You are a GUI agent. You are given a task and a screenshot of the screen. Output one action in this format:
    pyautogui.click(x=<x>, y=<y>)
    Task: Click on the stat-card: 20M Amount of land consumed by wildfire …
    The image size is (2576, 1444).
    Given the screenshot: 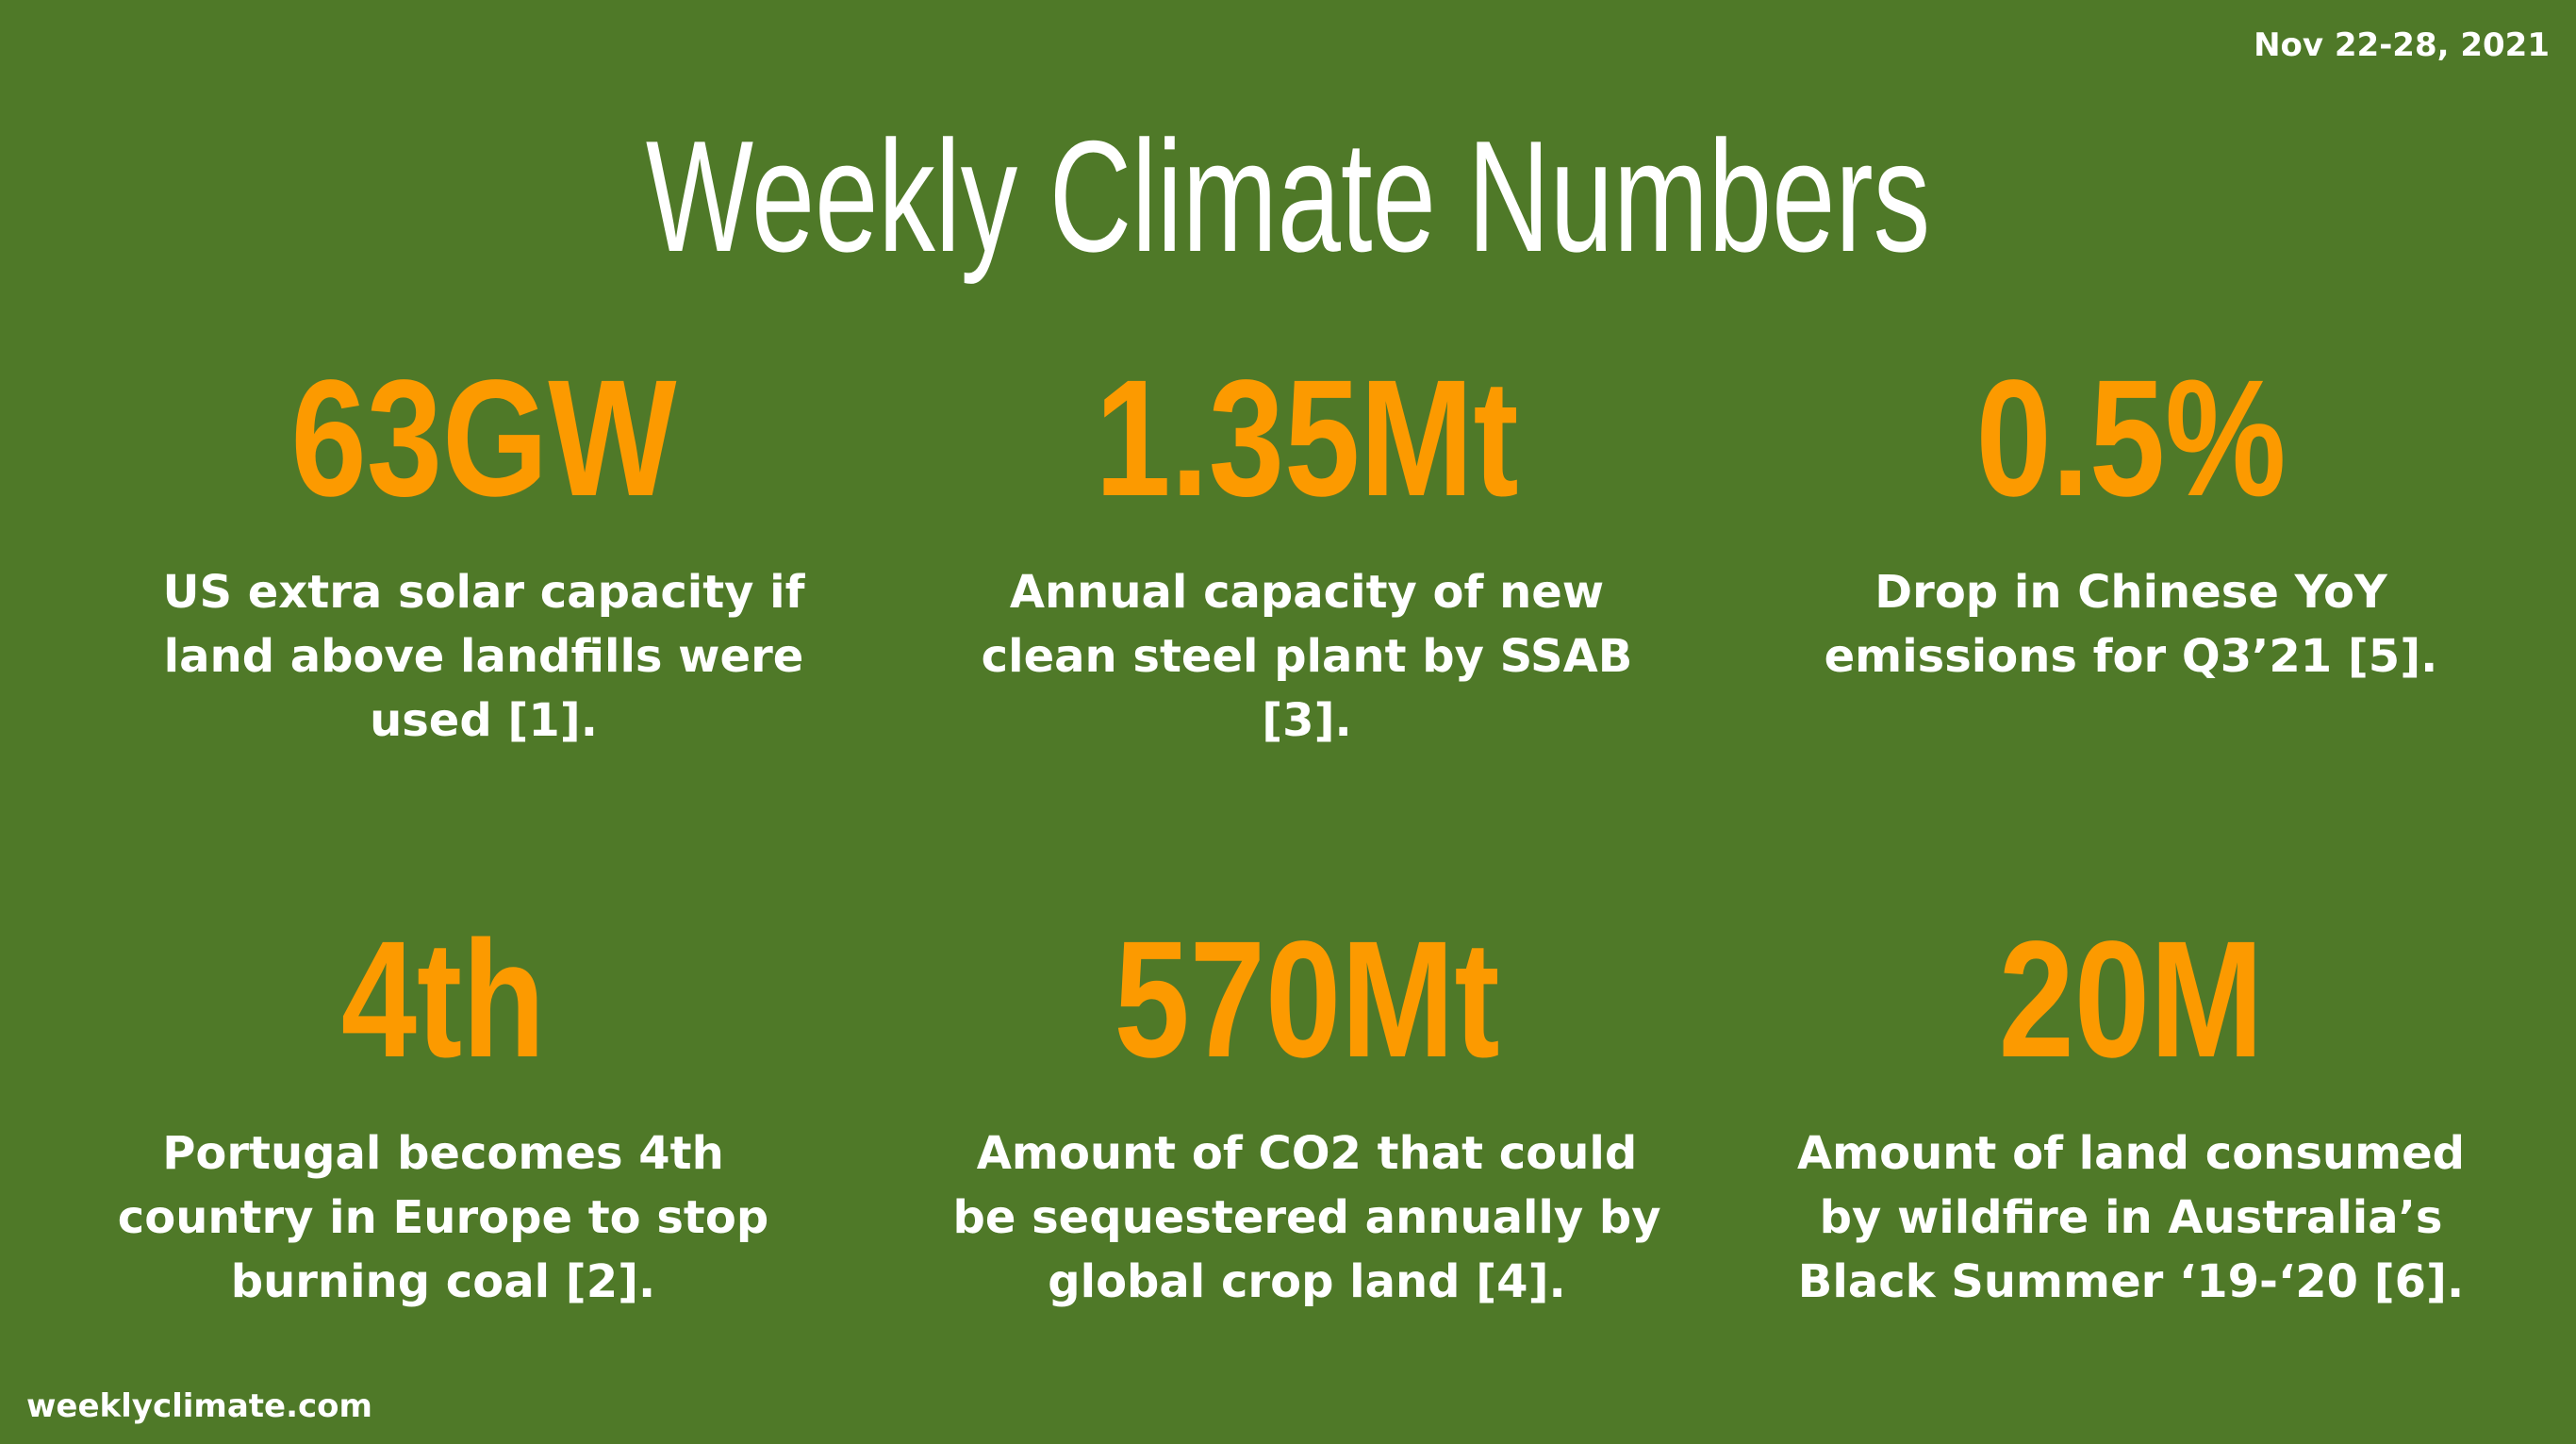 What is the action you would take?
    pyautogui.click(x=2131, y=1110)
    